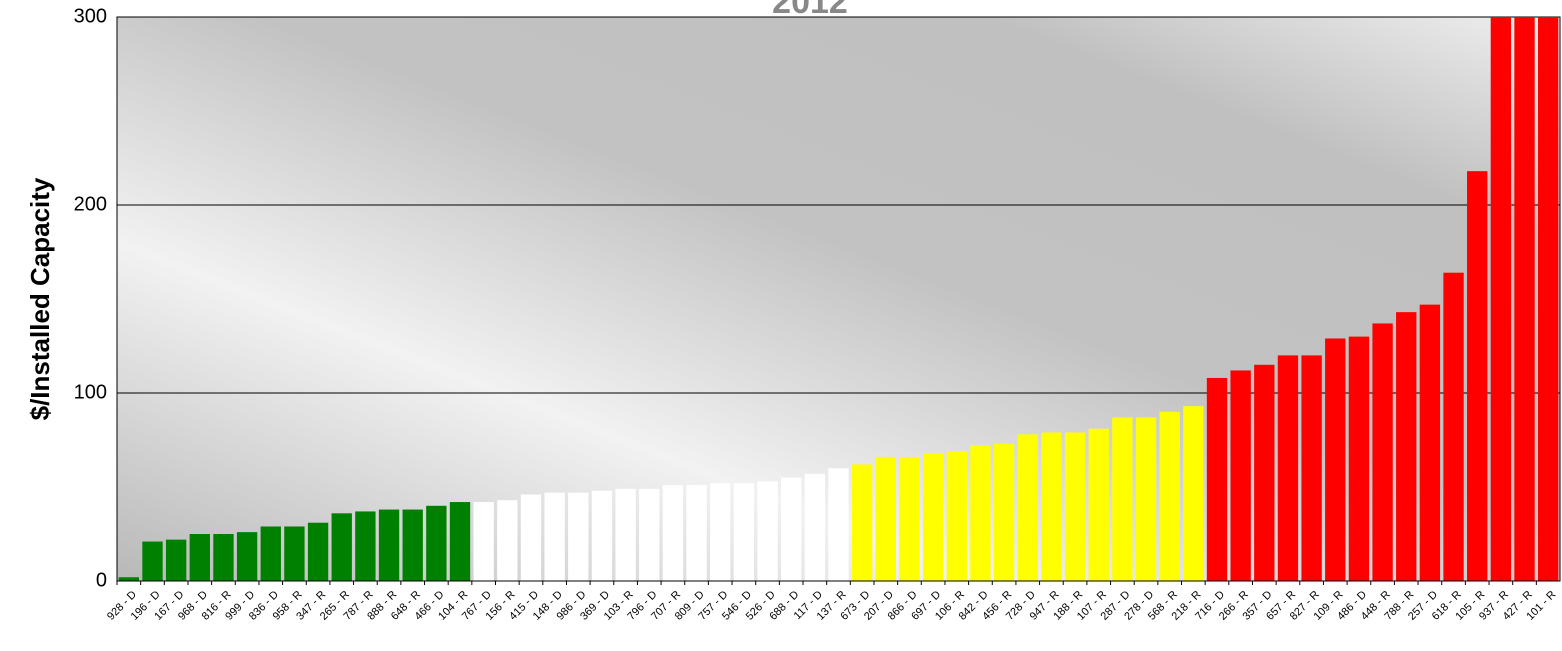 This screenshot has height=651, width=1562. I want to click on y-tick-label: 200, so click(90, 204).